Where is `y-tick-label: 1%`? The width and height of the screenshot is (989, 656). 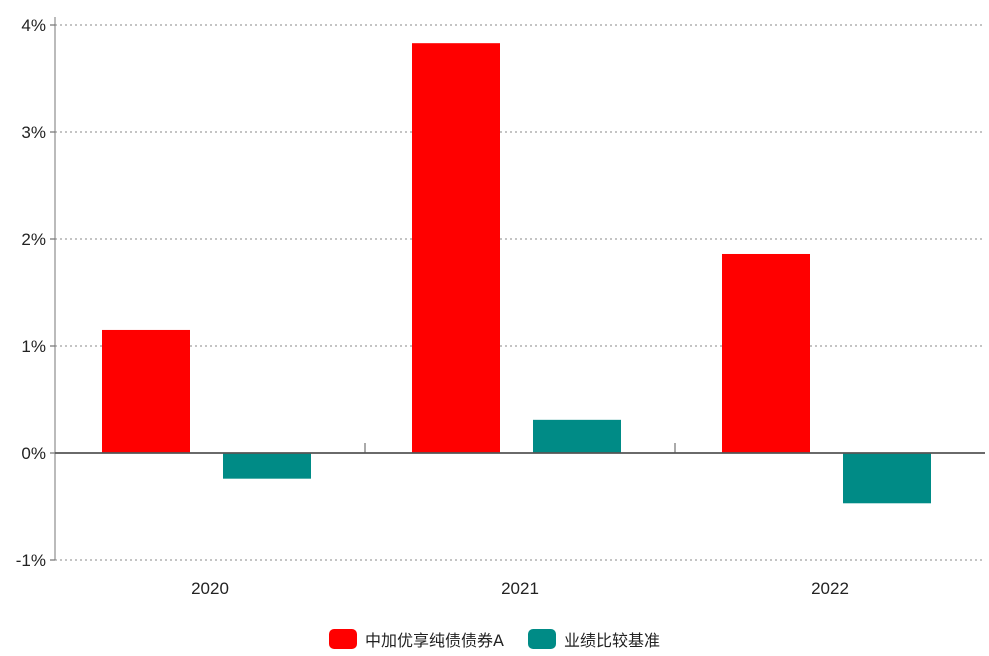
y-tick-label: 1% is located at coordinates (33, 346).